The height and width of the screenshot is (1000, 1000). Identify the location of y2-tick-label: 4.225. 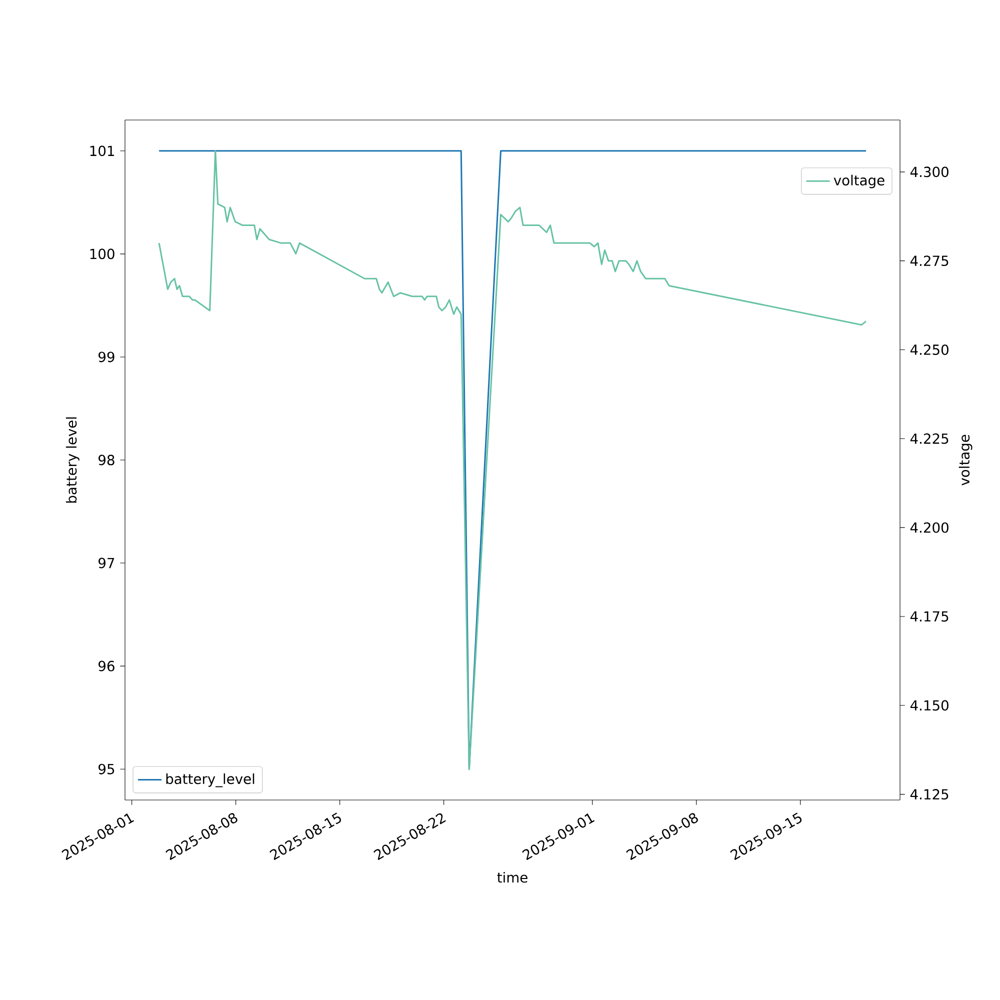
(929, 438).